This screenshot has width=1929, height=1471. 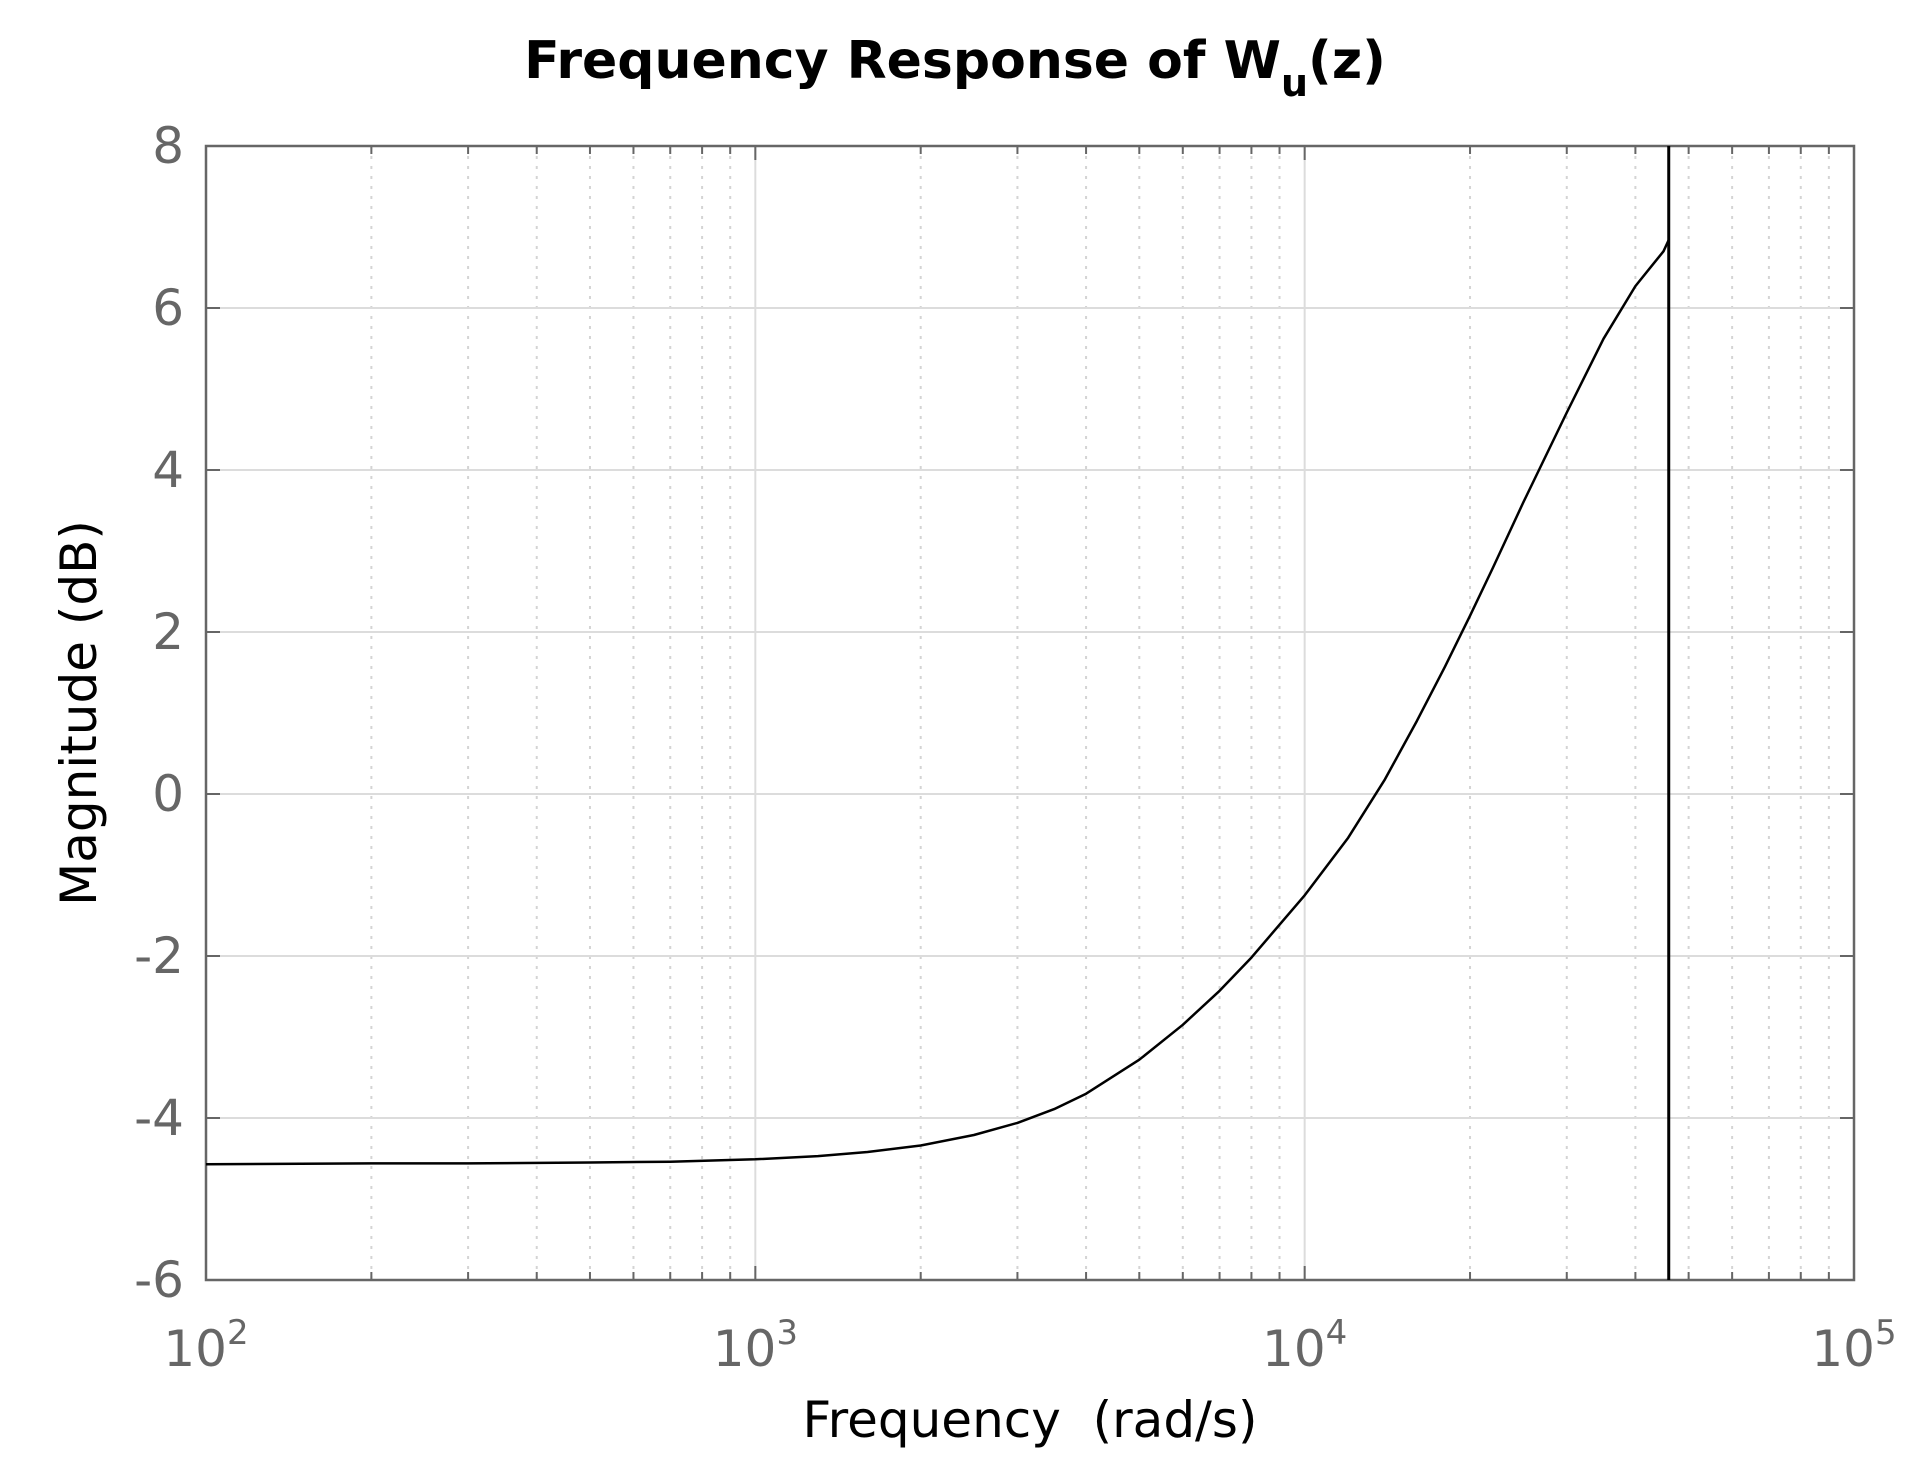 I want to click on x-axis-label: Frequency (rad/s), so click(x=1030, y=1420).